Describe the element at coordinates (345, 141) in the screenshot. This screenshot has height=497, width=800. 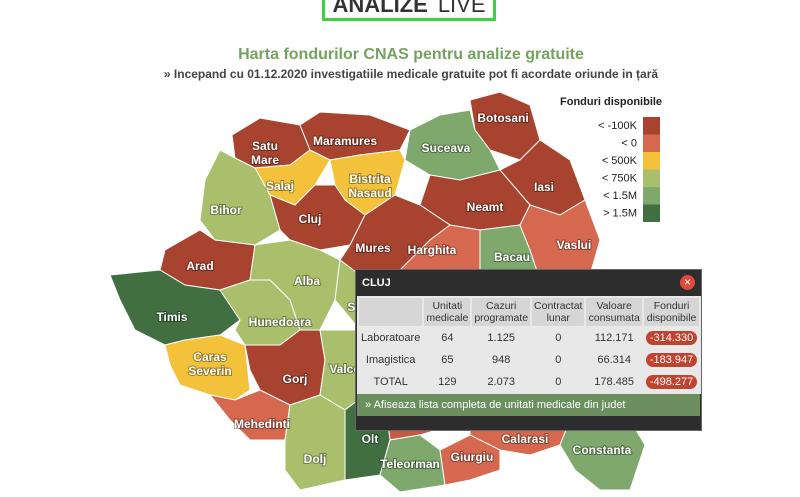
I see `county-label: Maramures` at that location.